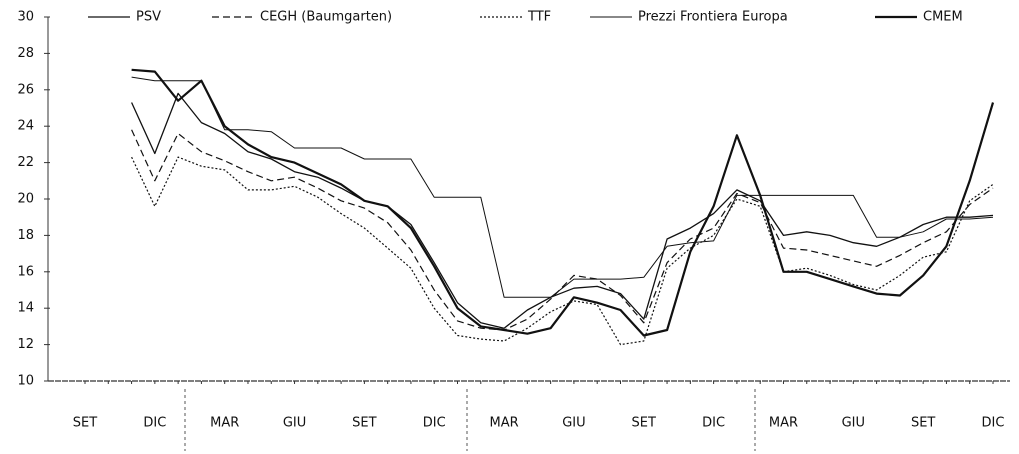 The image size is (1019, 454). What do you see at coordinates (943, 17) in the screenshot?
I see `legend-label: CMEM` at bounding box center [943, 17].